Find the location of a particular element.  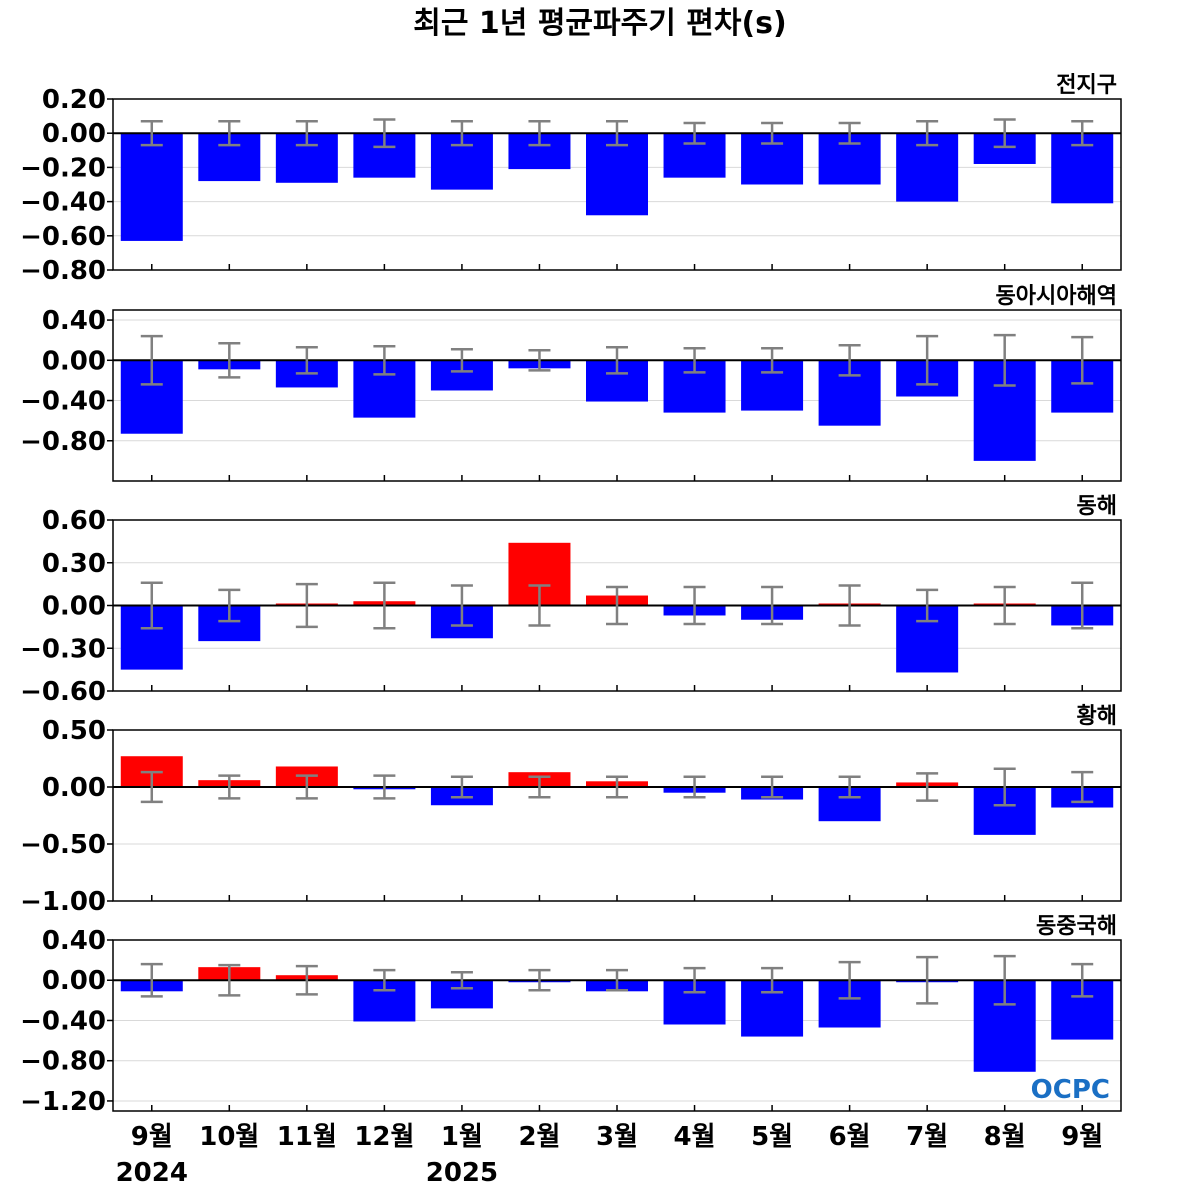

x-tick-label: 7월 is located at coordinates (927, 1137).